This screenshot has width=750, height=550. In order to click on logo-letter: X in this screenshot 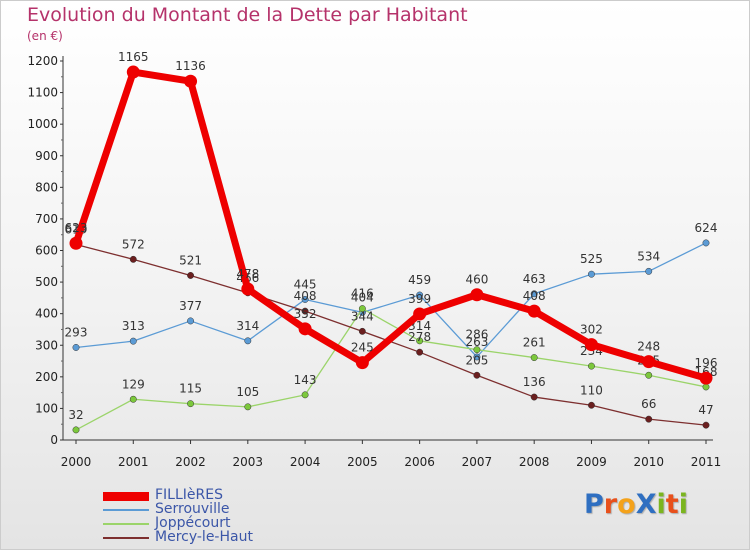, I will do `click(646, 504)`.